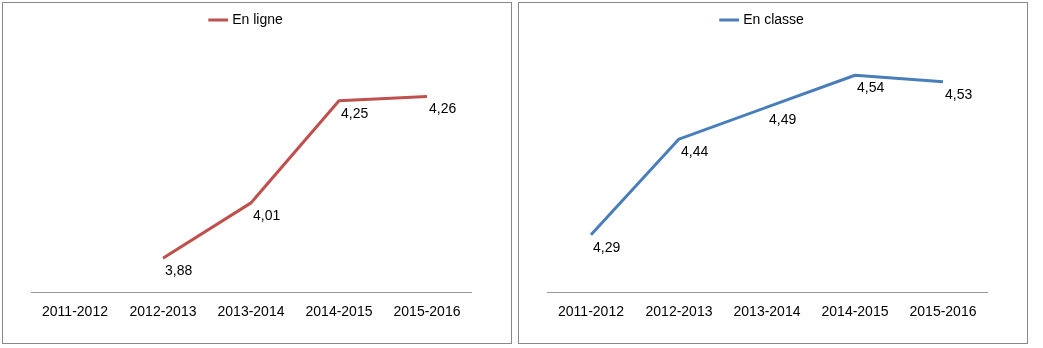  Describe the element at coordinates (607, 246) in the screenshot. I see `data-label: 4,29` at that location.